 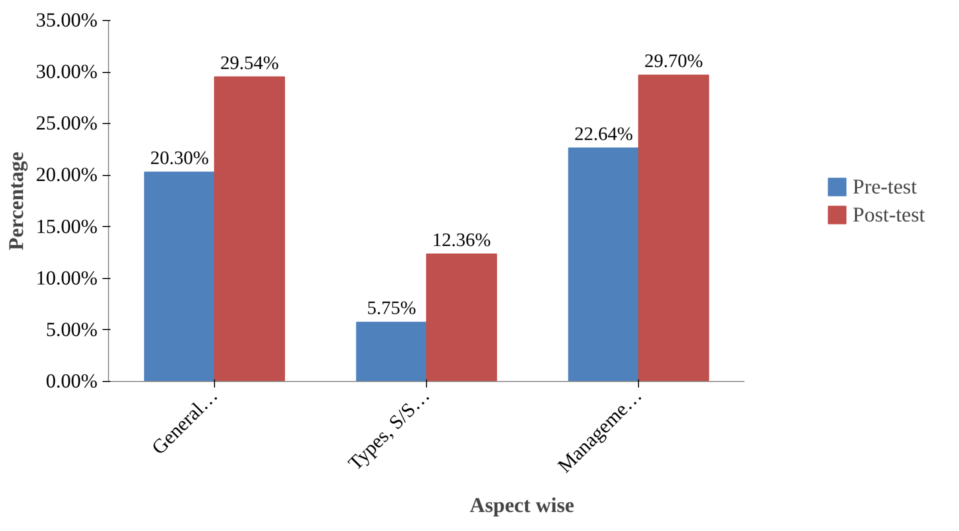 I want to click on x-axis-title: Aspect wise, so click(x=522, y=505).